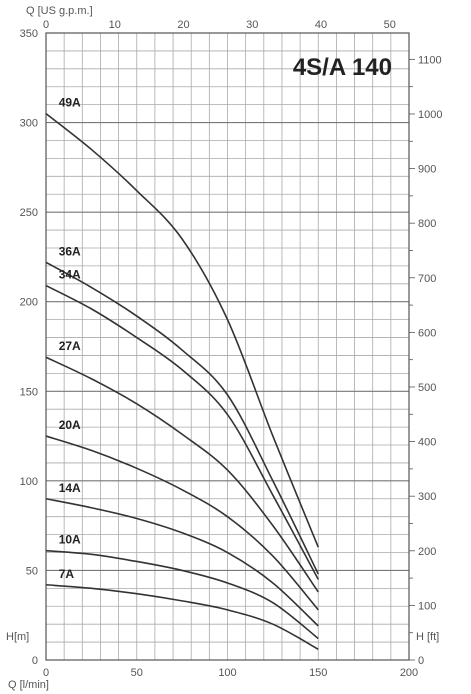  What do you see at coordinates (29, 482) in the screenshot?
I see `y-tick-label: 100` at bounding box center [29, 482].